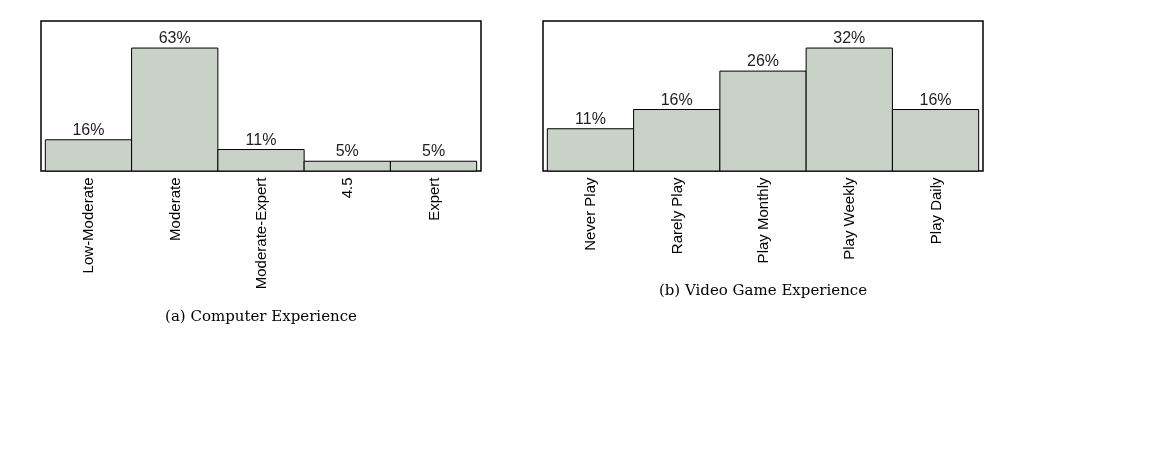  What do you see at coordinates (260, 233) in the screenshot?
I see `x-tick-label: Moderate-Expert` at bounding box center [260, 233].